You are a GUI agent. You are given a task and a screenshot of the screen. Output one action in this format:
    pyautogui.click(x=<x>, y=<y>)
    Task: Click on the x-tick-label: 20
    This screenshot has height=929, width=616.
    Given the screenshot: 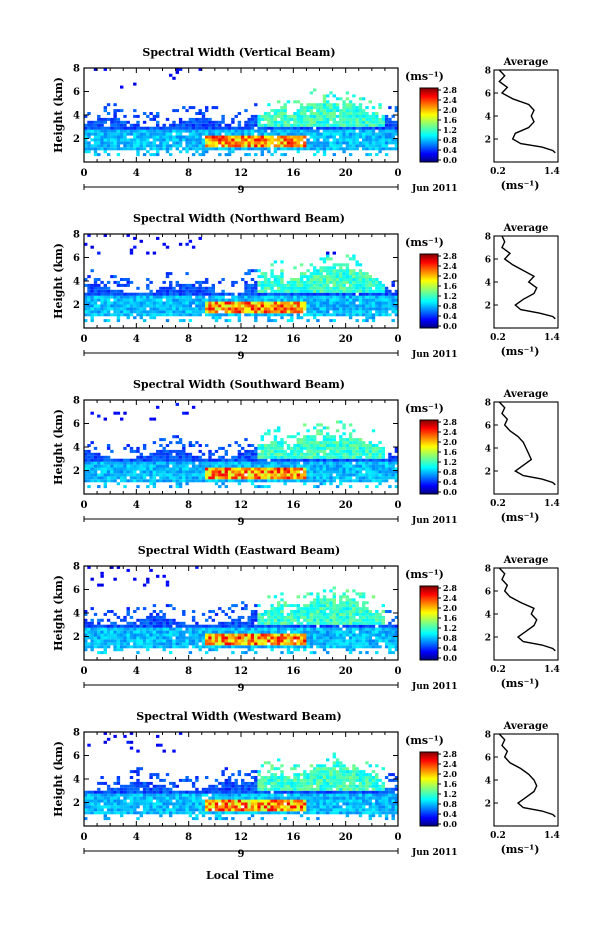 What is the action you would take?
    pyautogui.click(x=346, y=339)
    